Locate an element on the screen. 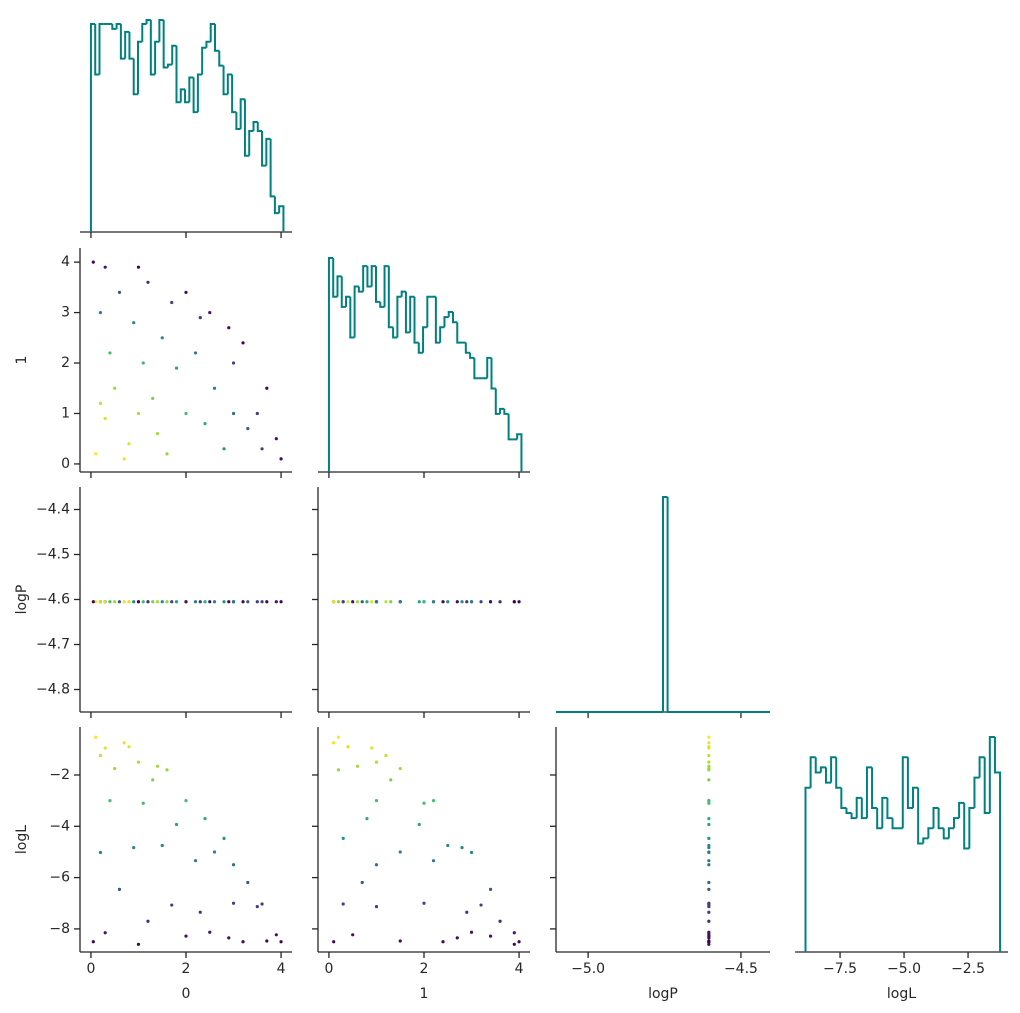 Image resolution: width=1020 pixels, height=1013 pixels. x-tick-label: −5.0 is located at coordinates (588, 969).